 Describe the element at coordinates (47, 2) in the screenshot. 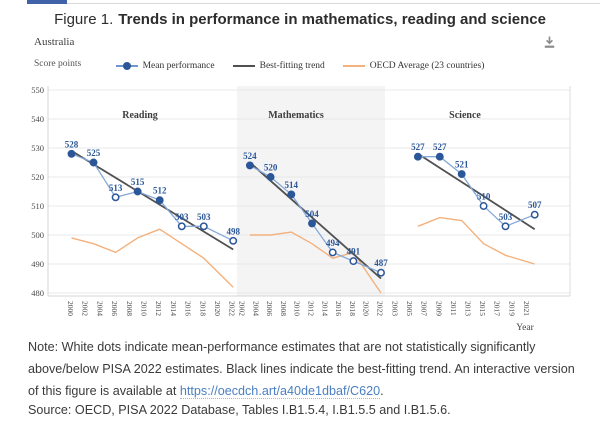

I see `active-tab-indicator` at that location.